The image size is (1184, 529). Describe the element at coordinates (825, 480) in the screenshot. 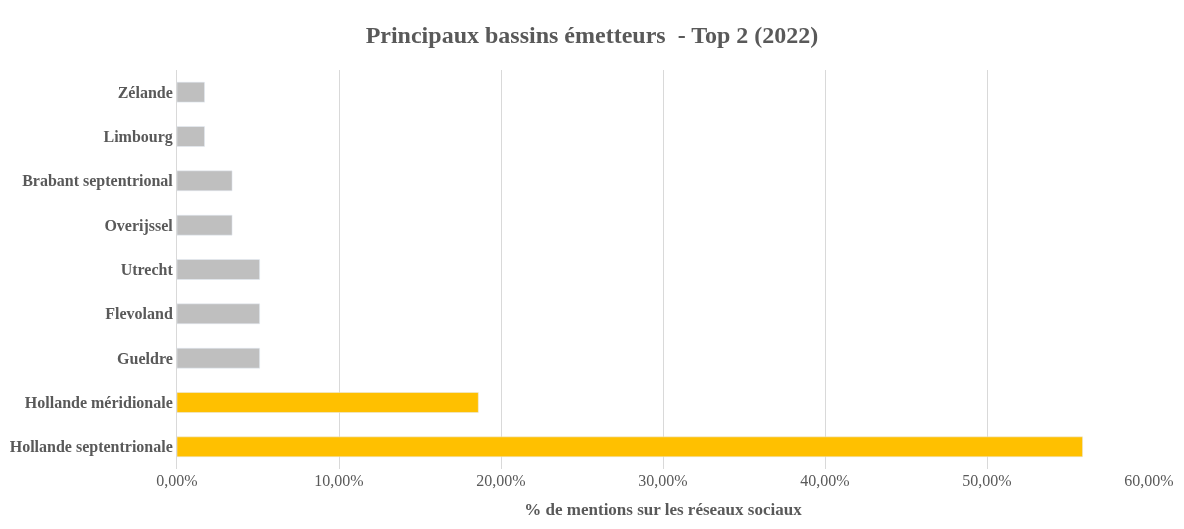

I see `x-tick-label: 40,00%` at that location.